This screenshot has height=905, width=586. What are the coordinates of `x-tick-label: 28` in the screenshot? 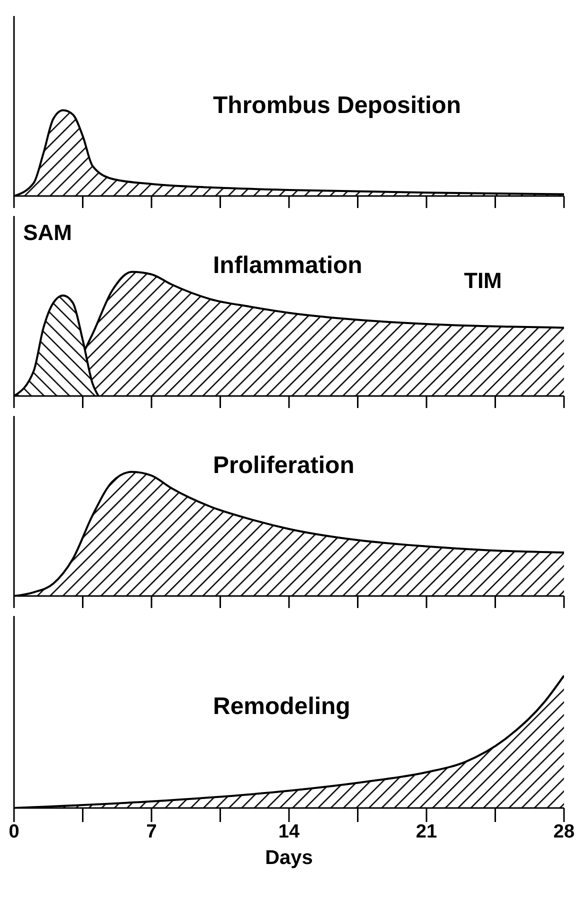 It's located at (564, 831).